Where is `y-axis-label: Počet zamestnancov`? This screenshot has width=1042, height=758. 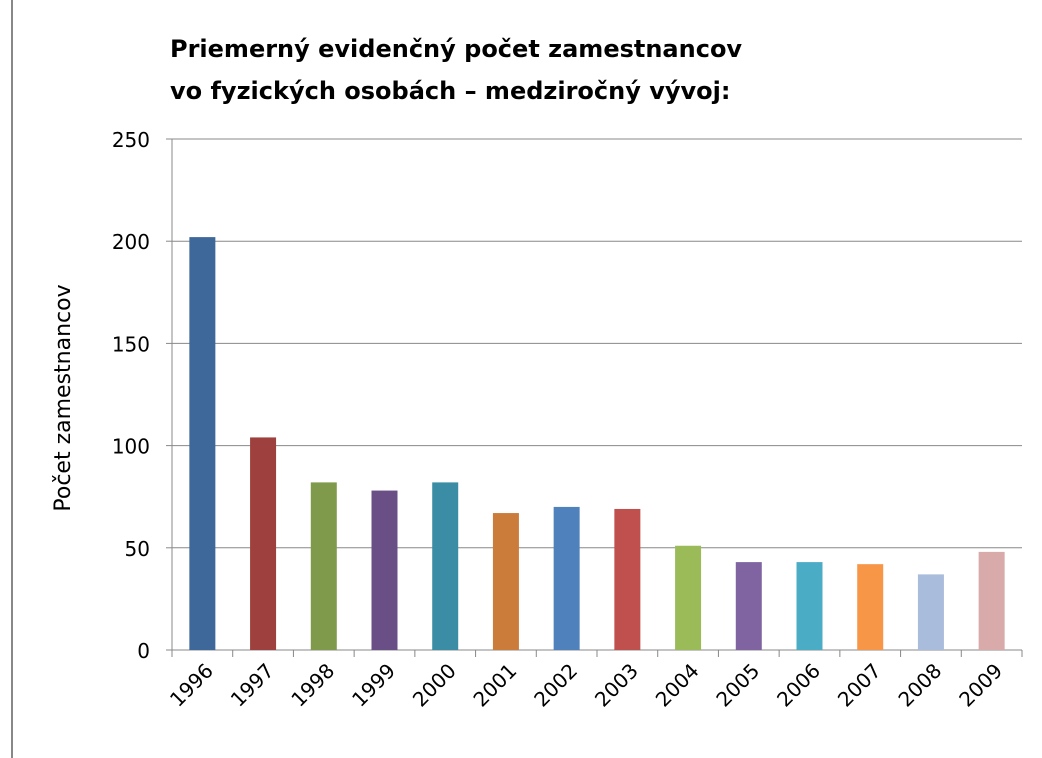 y-axis-label: Počet zamestnancov is located at coordinates (63, 397).